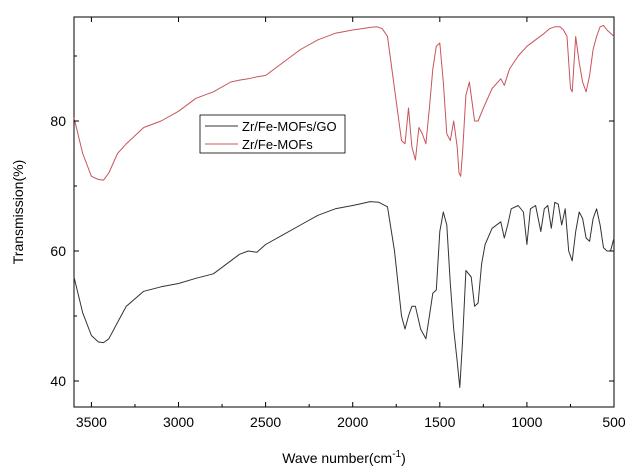 The height and width of the screenshot is (467, 627). I want to click on x-tick-label: 3000, so click(178, 422).